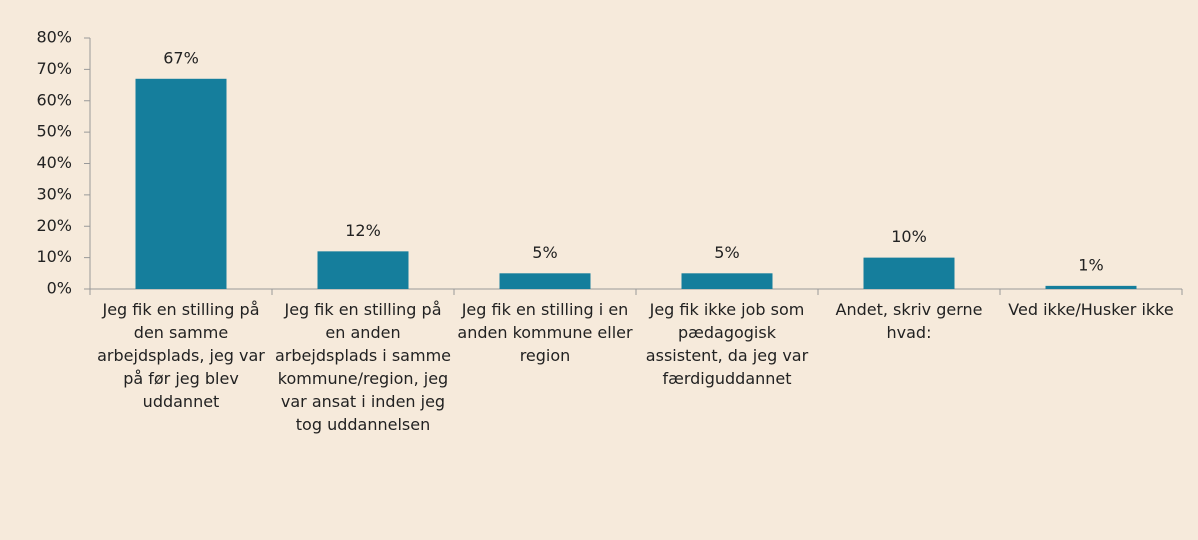 Image resolution: width=1198 pixels, height=540 pixels. Describe the element at coordinates (1090, 264) in the screenshot. I see `data-label: 1%` at that location.